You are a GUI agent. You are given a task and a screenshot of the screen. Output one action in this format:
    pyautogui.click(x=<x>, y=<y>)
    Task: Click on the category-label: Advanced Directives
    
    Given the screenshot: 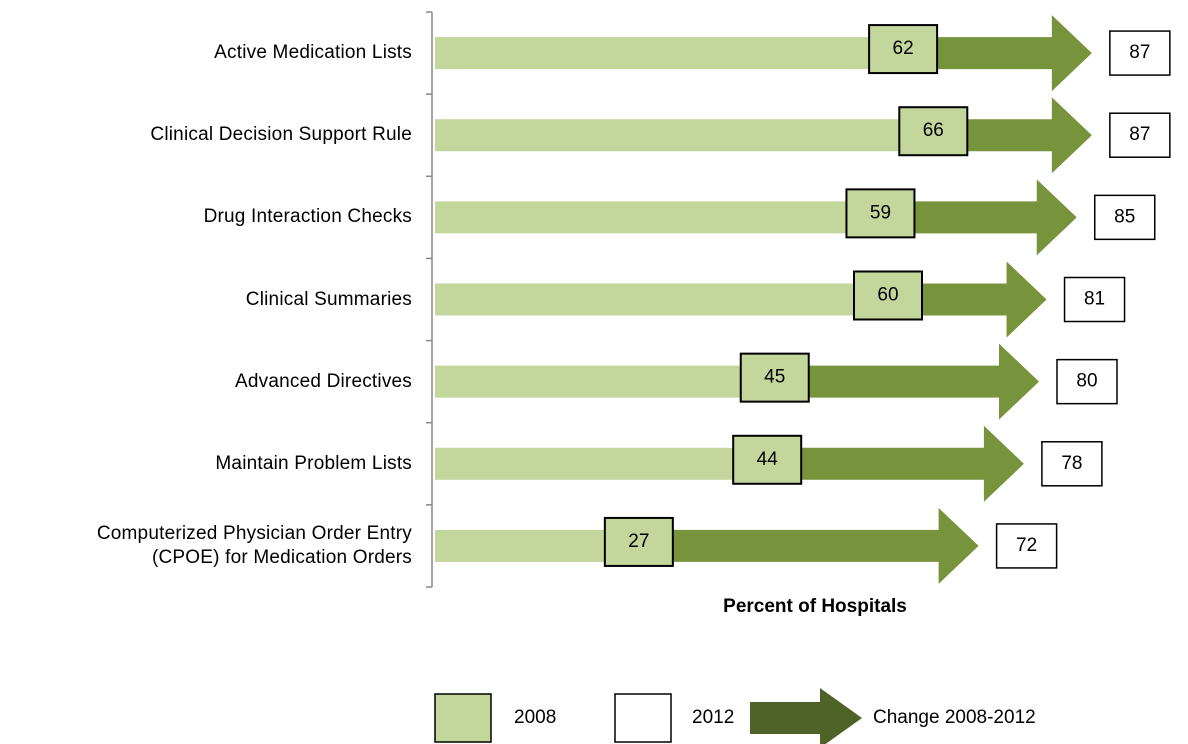 What is the action you would take?
    pyautogui.click(x=323, y=381)
    